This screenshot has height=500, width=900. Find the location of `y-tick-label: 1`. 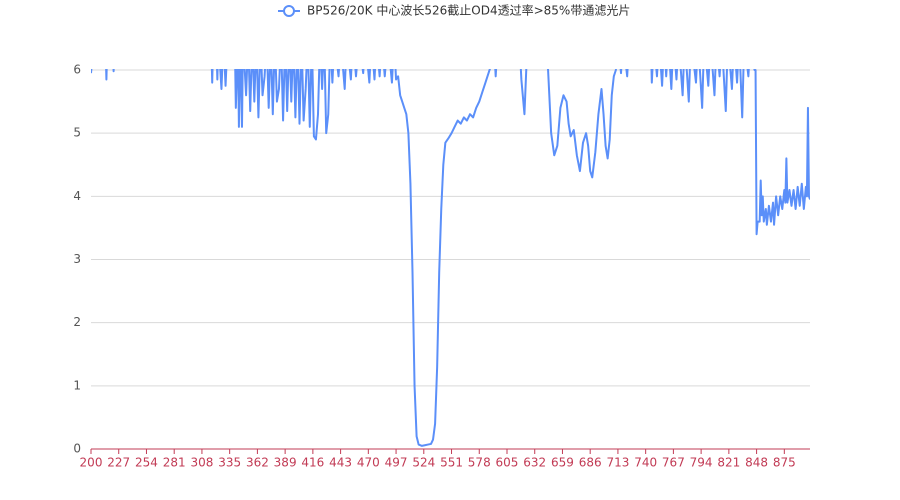

y-tick-label: 1 is located at coordinates (77, 385).